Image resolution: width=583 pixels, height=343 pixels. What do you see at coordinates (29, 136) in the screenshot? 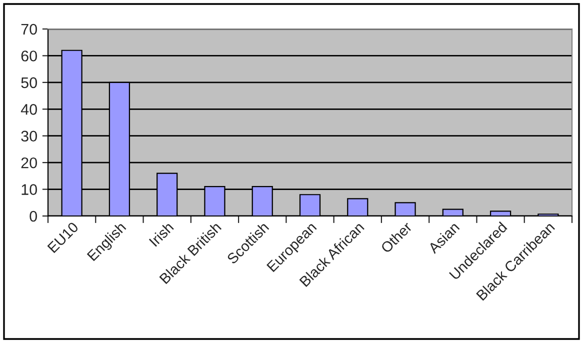
I see `y-tick-label: 30` at bounding box center [29, 136].